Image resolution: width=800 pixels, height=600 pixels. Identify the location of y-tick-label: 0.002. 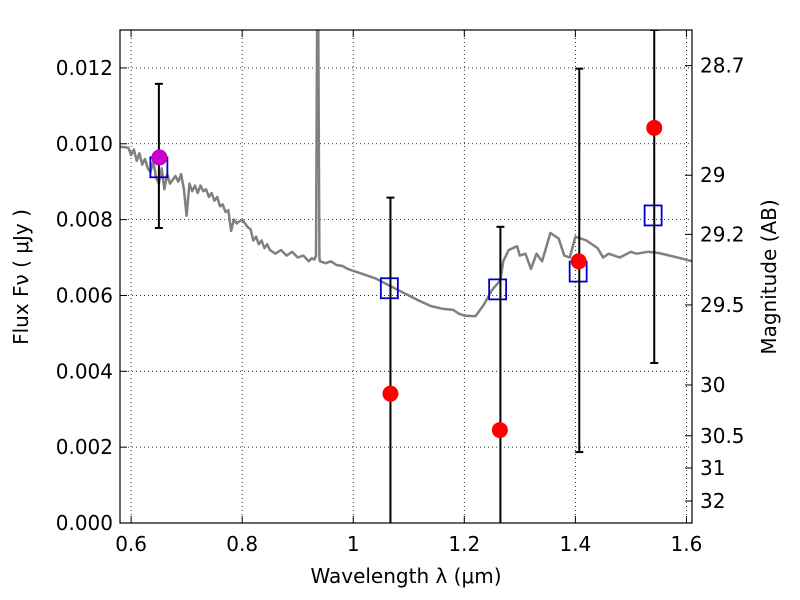
(84, 447).